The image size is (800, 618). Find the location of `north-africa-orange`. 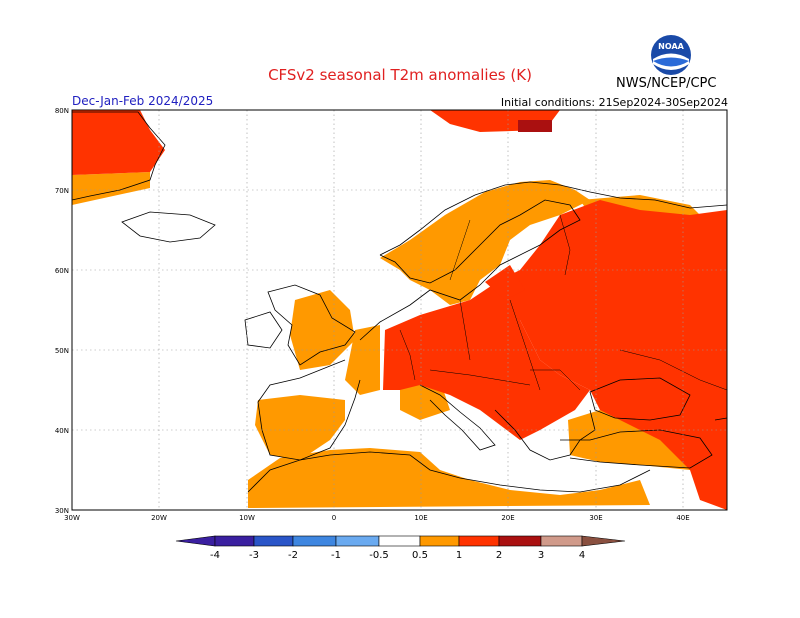

north-africa-orange is located at coordinates (449, 478).